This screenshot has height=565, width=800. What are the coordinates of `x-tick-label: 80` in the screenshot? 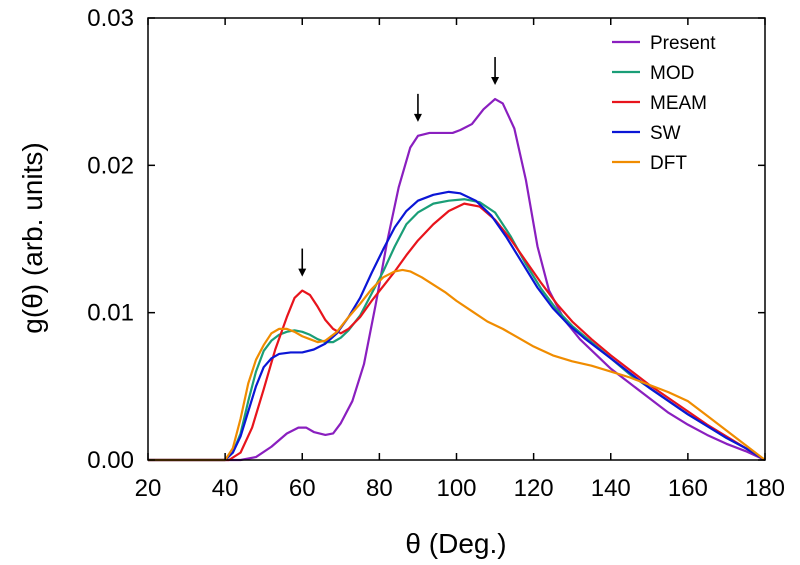 It's located at (379, 488).